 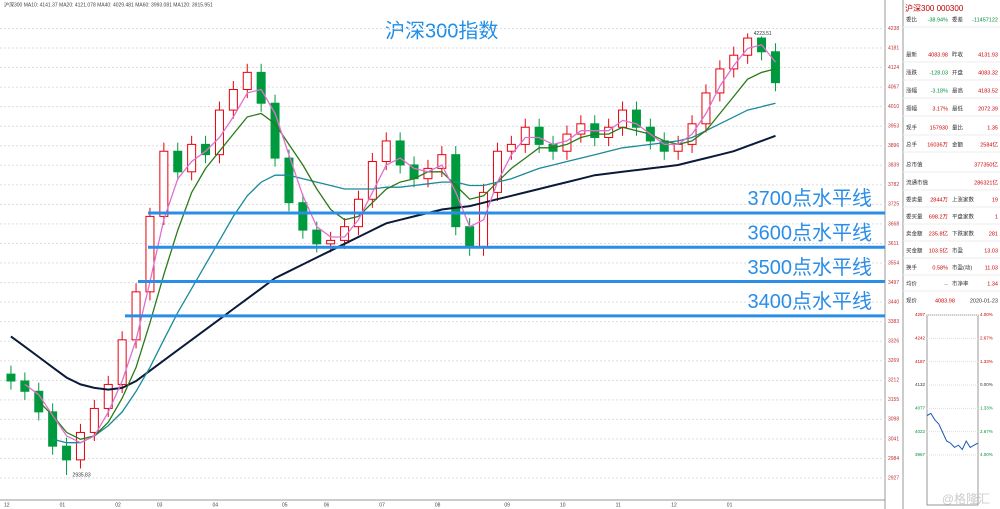 I want to click on panel-cell: 281, so click(x=993, y=234).